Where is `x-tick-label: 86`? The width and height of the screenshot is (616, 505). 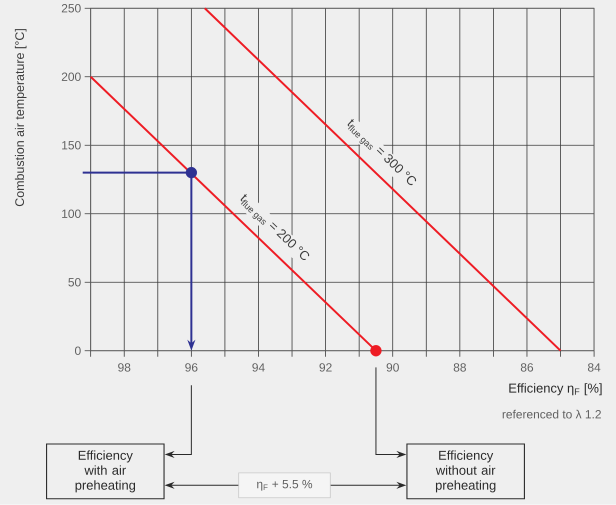 x-tick-label: 86 is located at coordinates (527, 367).